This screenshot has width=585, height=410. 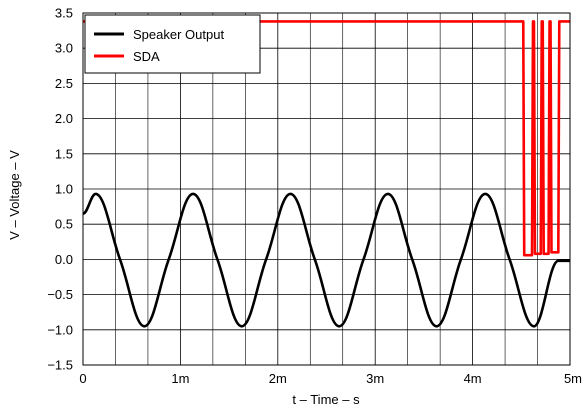 I want to click on y-tick-label: 1.5, so click(x=64, y=153).